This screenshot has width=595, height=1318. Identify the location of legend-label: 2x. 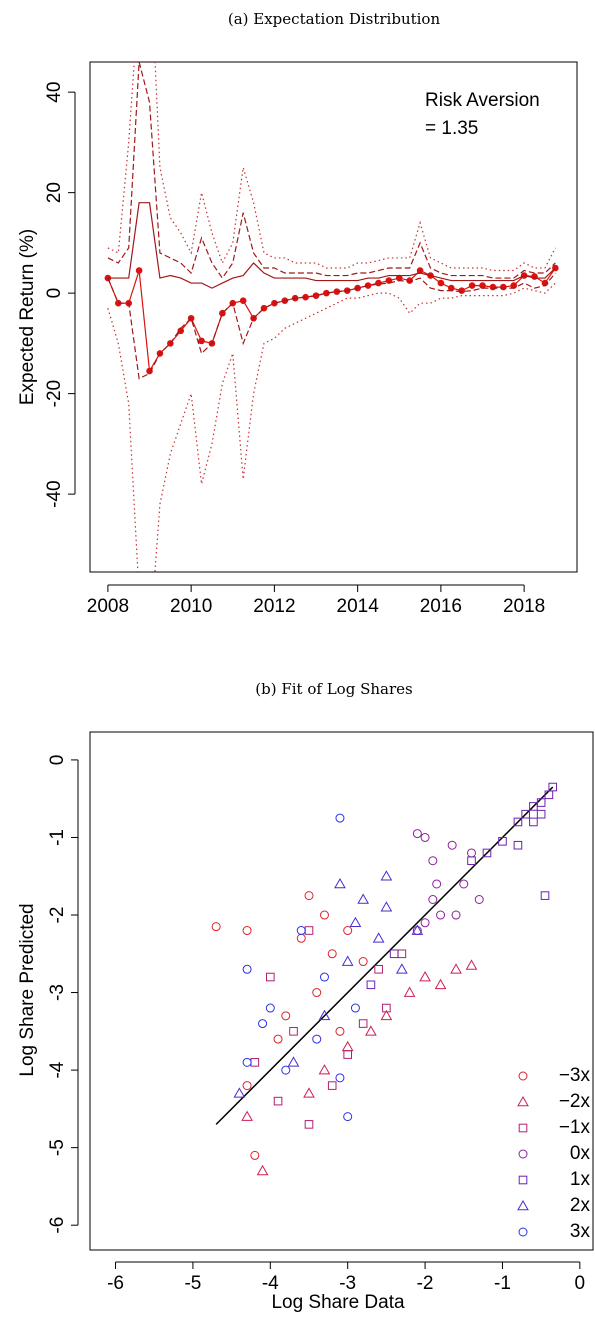
(580, 1205).